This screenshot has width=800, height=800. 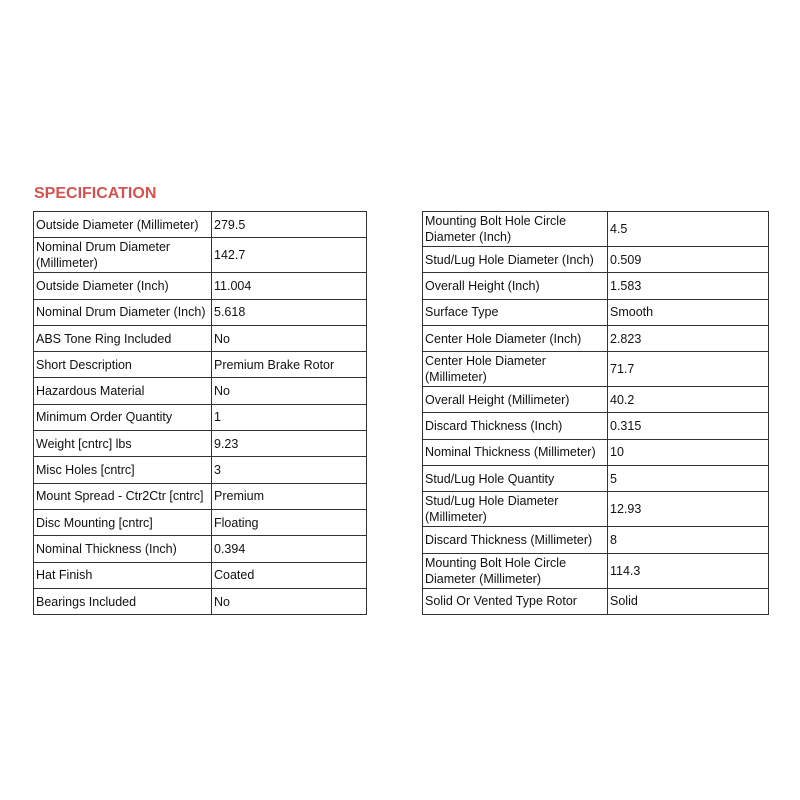 I want to click on table-row: Center Hole Diameter (Millimeter) 71.7, so click(x=595, y=369).